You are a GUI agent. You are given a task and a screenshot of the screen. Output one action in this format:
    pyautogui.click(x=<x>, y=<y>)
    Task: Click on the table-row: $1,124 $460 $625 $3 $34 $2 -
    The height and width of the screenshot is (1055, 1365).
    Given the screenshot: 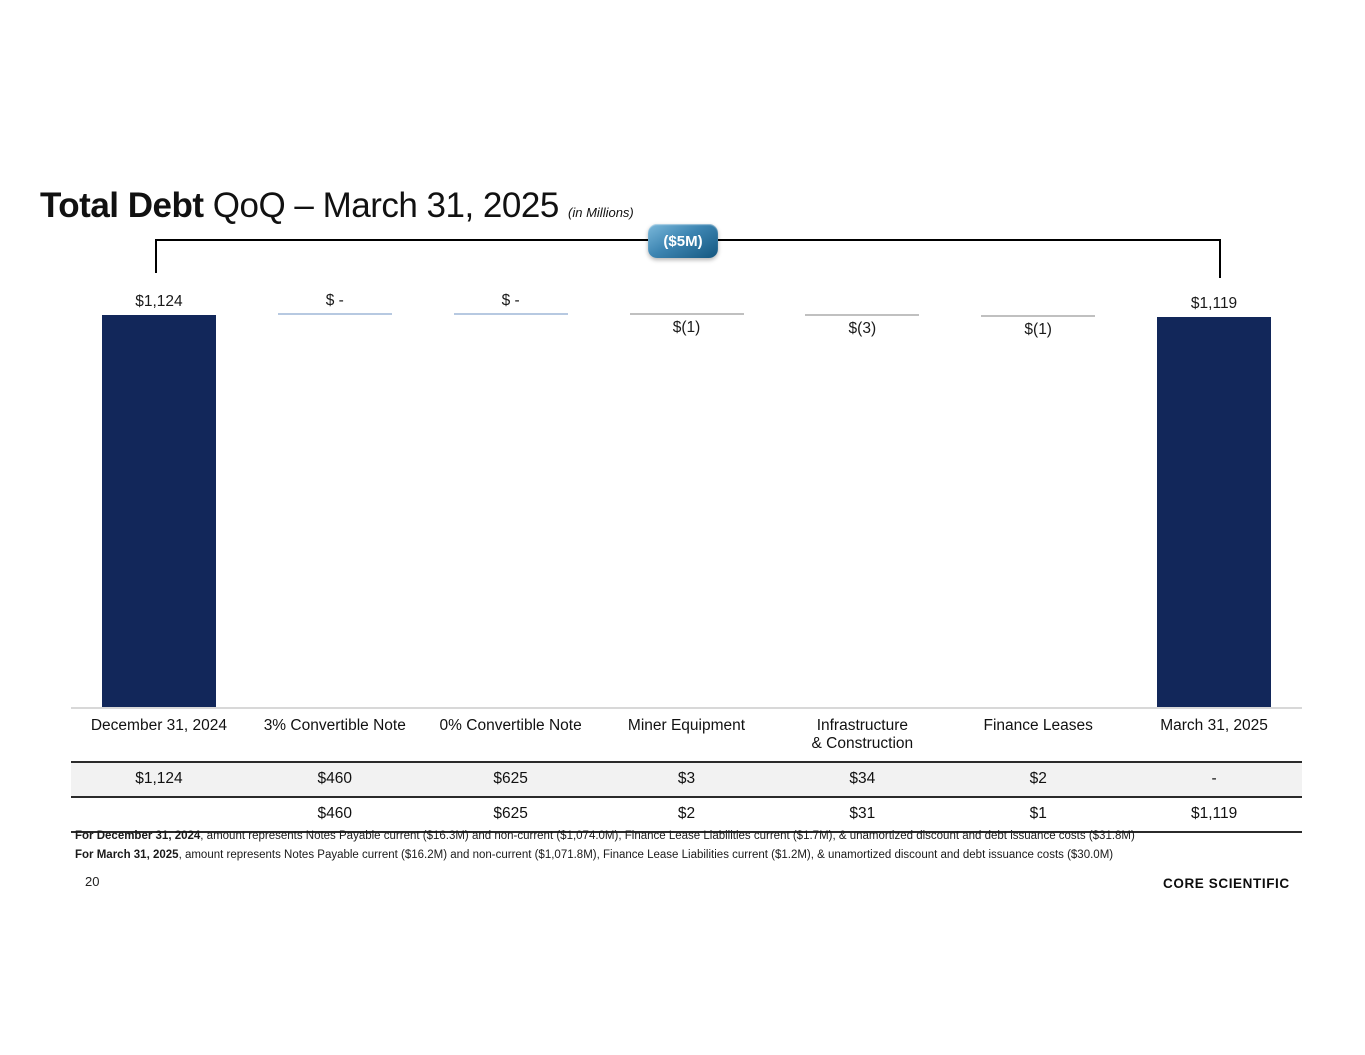 What is the action you would take?
    pyautogui.click(x=686, y=780)
    